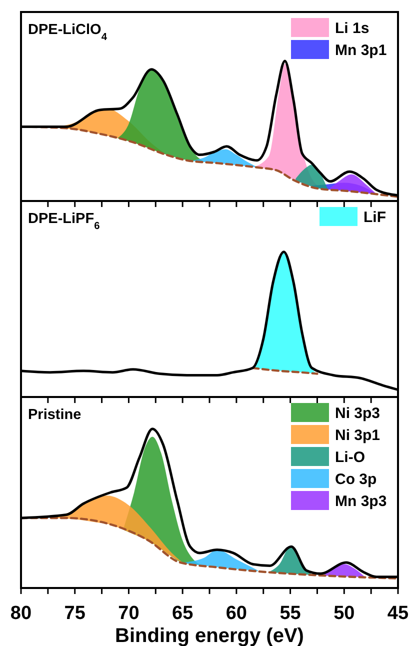 The height and width of the screenshot is (646, 414). I want to click on legend-label: Ni 3p1, so click(357, 435).